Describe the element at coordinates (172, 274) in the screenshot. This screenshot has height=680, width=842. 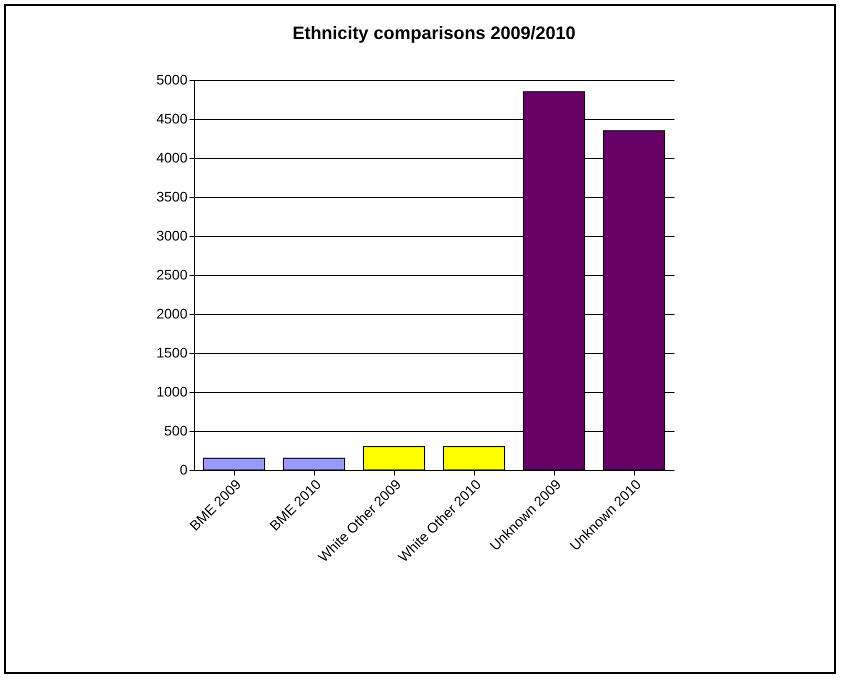
I see `y-tick-label: 2500` at that location.